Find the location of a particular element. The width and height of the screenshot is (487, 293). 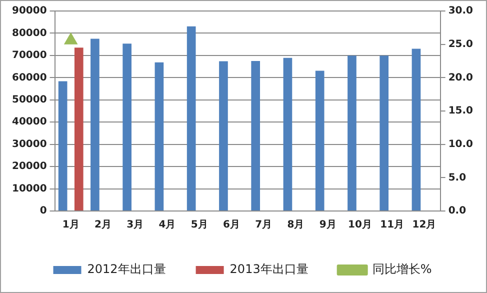

x-tick-label: 10月 is located at coordinates (360, 225).